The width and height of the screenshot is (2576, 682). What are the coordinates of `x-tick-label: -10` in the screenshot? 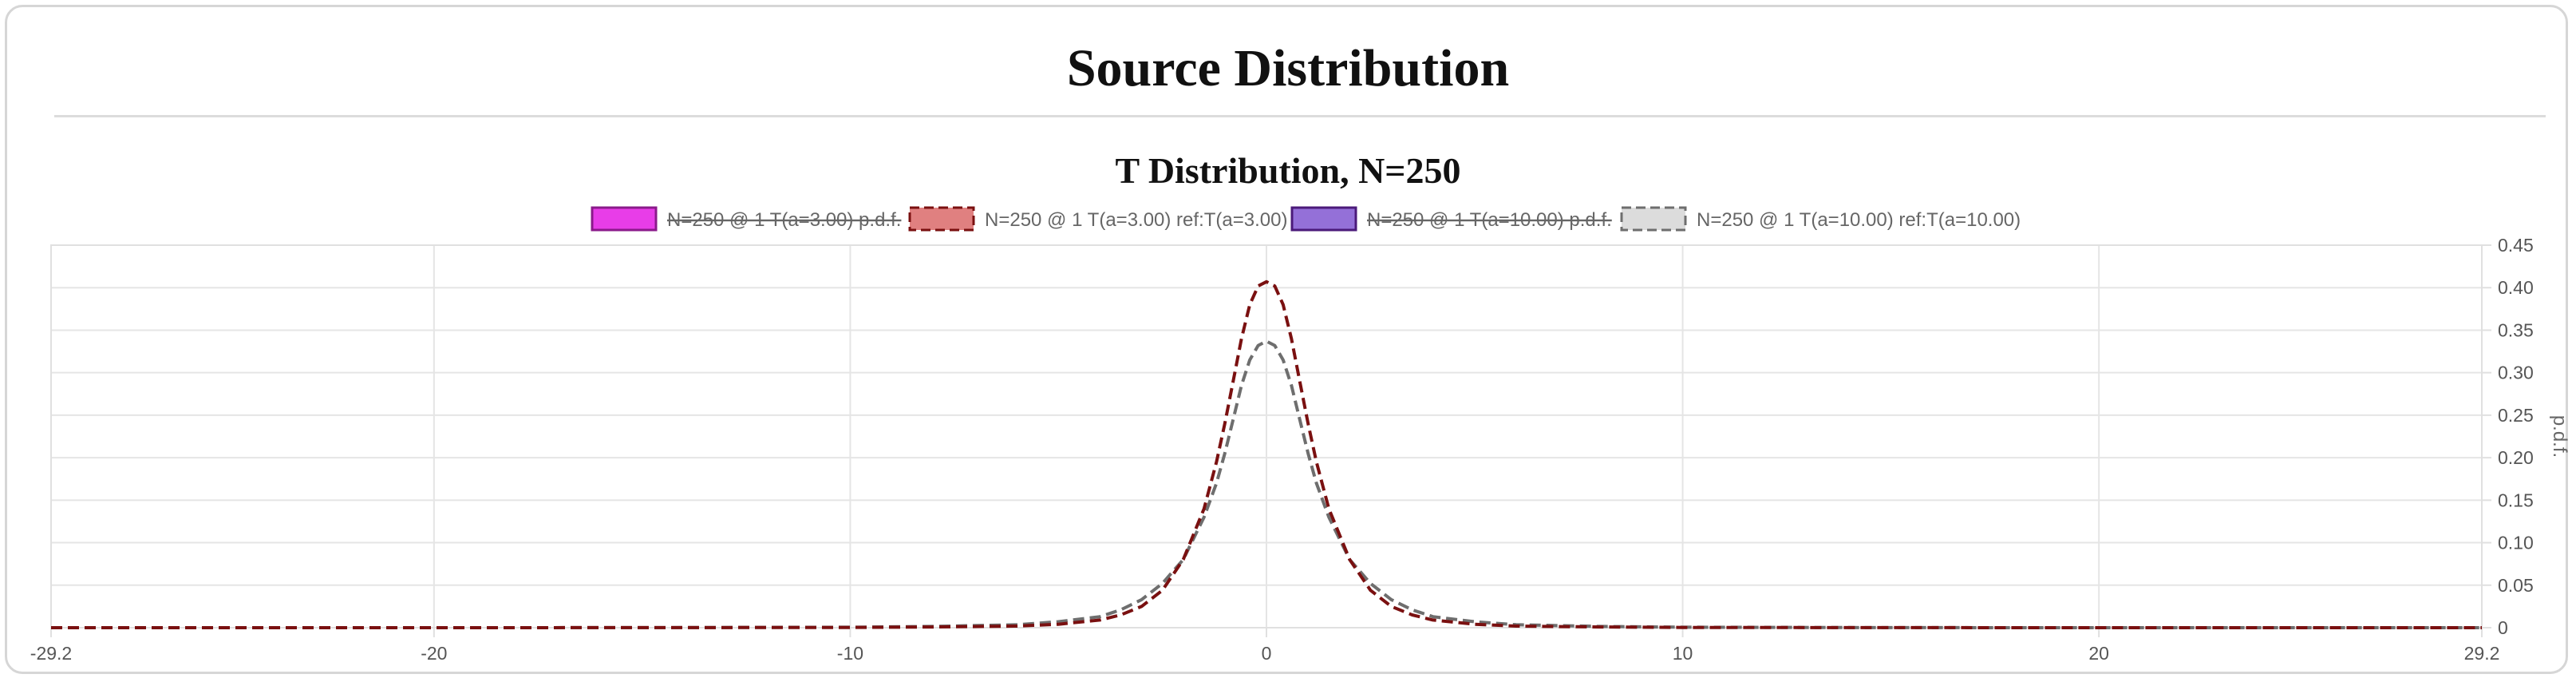 It's located at (850, 653).